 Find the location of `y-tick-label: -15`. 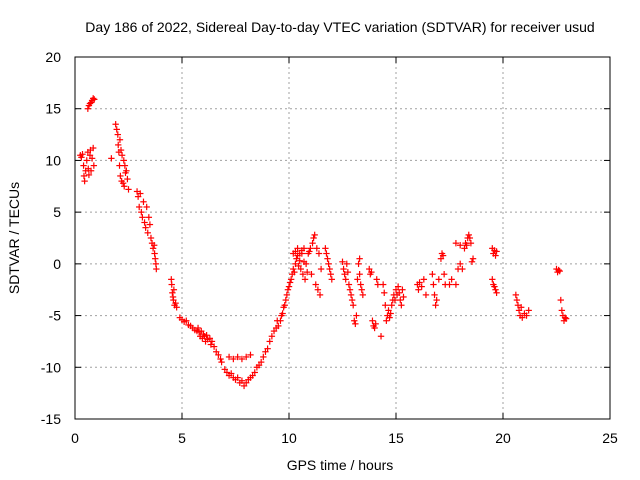

y-tick-label: -15 is located at coordinates (51, 419).